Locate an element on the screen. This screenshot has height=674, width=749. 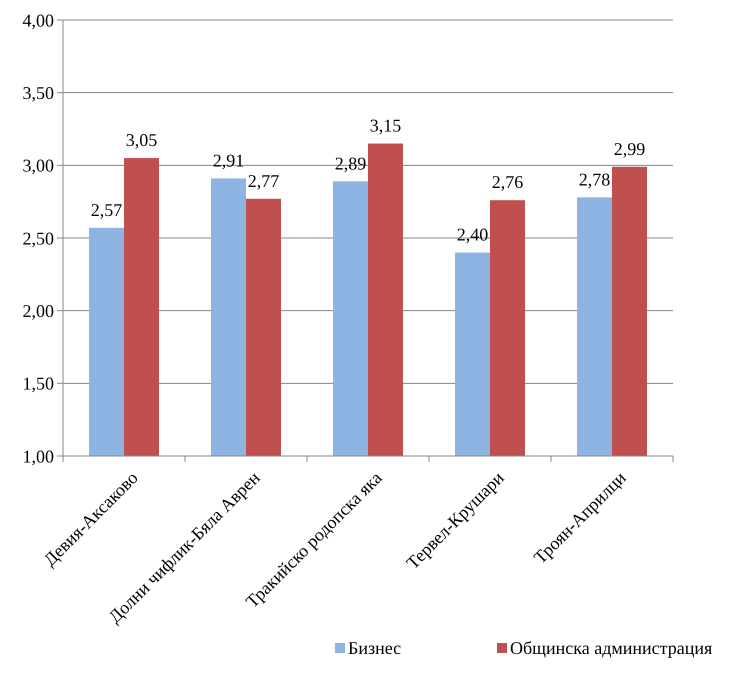
data-label: 2,91 is located at coordinates (228, 160).